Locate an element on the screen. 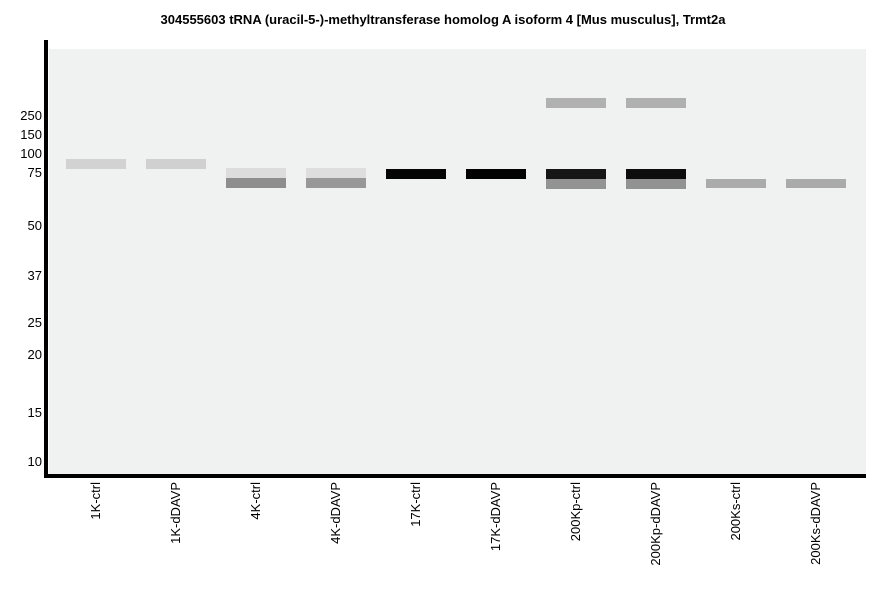 This screenshot has width=886, height=595. y-tick-label: 100 is located at coordinates (31, 153).